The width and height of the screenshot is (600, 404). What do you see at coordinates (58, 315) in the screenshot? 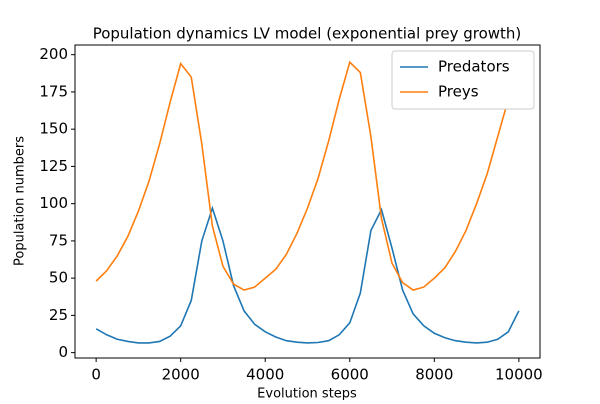
I see `y-tick-label: 25` at bounding box center [58, 315].